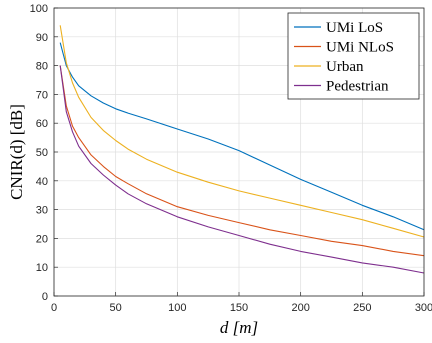 This screenshot has height=343, width=432. Describe the element at coordinates (239, 327) in the screenshot. I see `x-axis-label: d [m]` at that location.